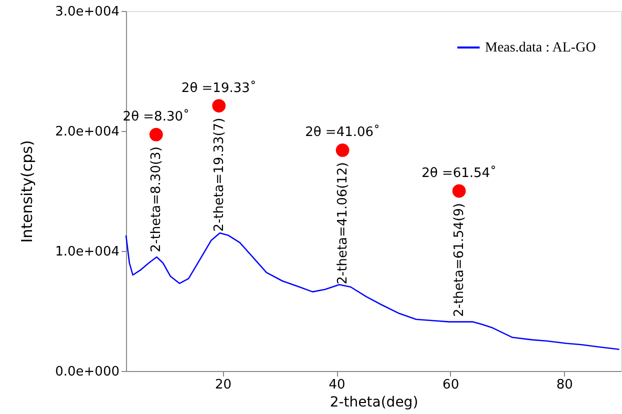 This screenshot has height=414, width=622. I want to click on legend-label: Meas.data : AL-GO, so click(540, 48).